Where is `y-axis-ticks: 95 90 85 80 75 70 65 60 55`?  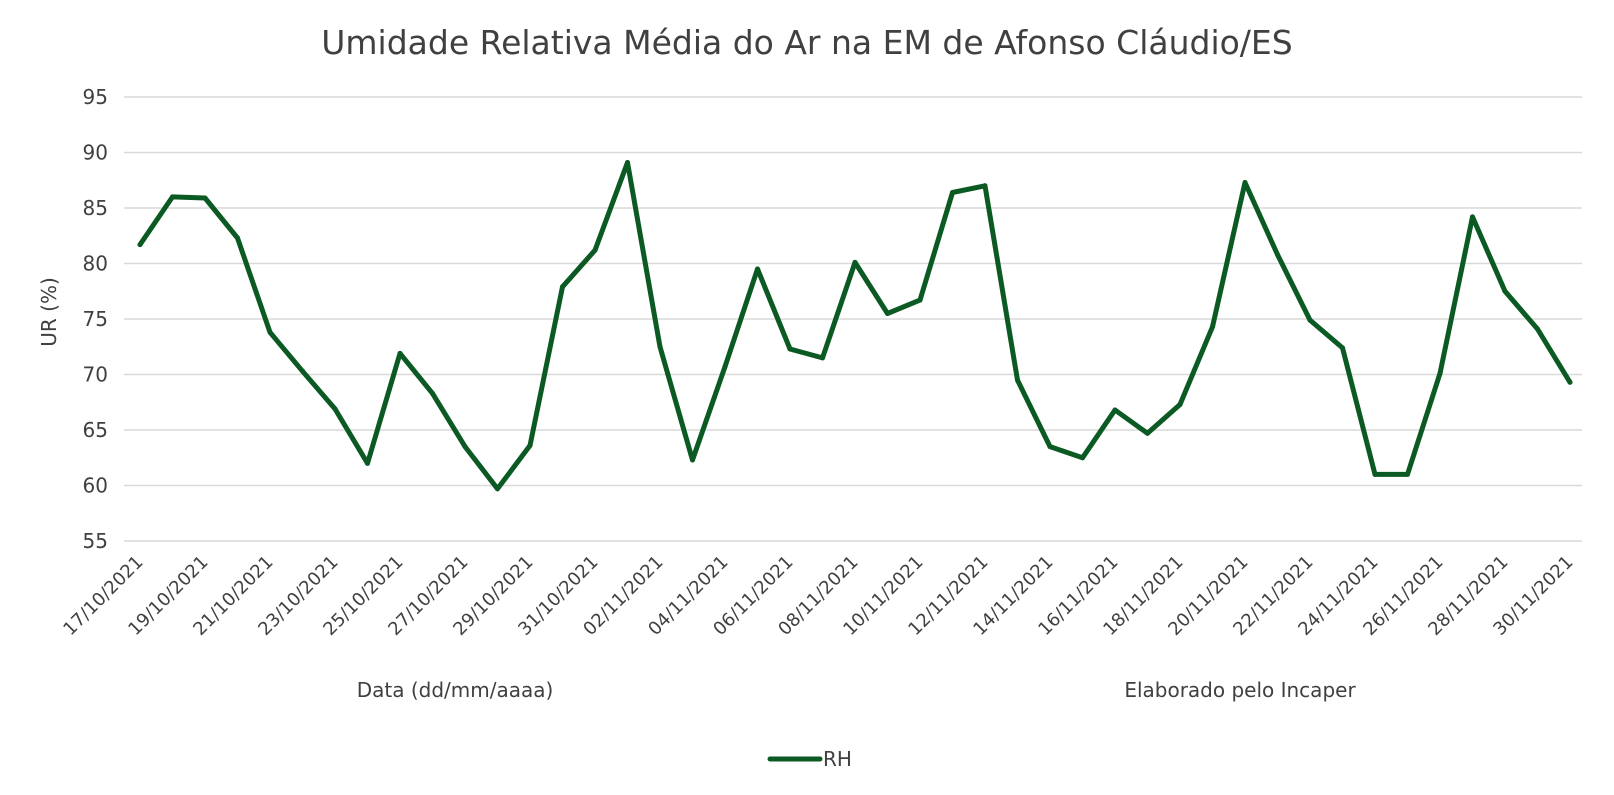
y-axis-ticks: 95 90 85 80 75 70 65 60 55 is located at coordinates (95, 319).